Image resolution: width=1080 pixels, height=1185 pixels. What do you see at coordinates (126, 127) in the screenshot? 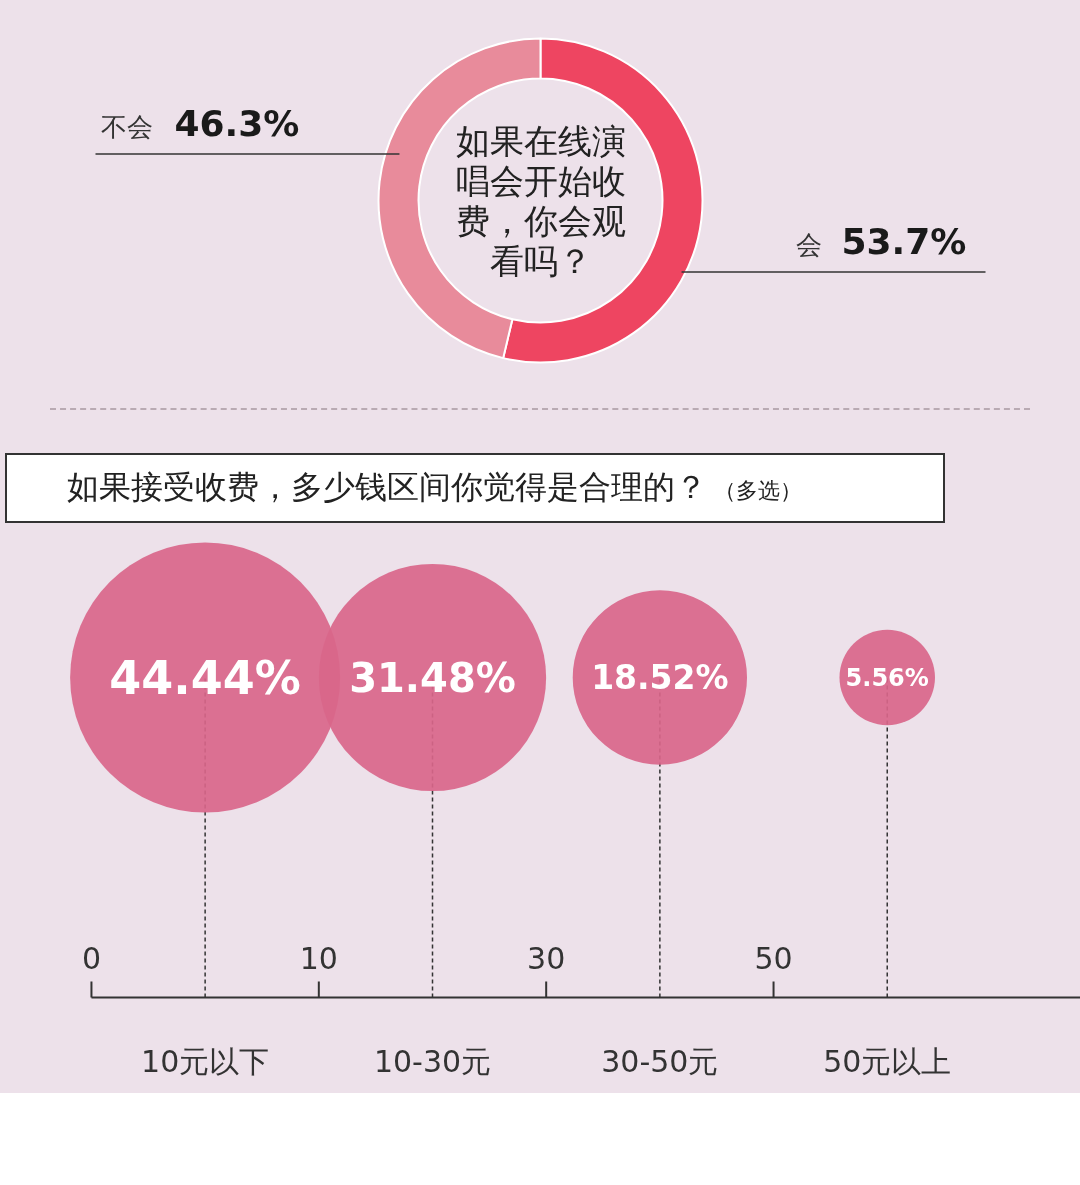
I see `slice-label: 不会` at bounding box center [126, 127].